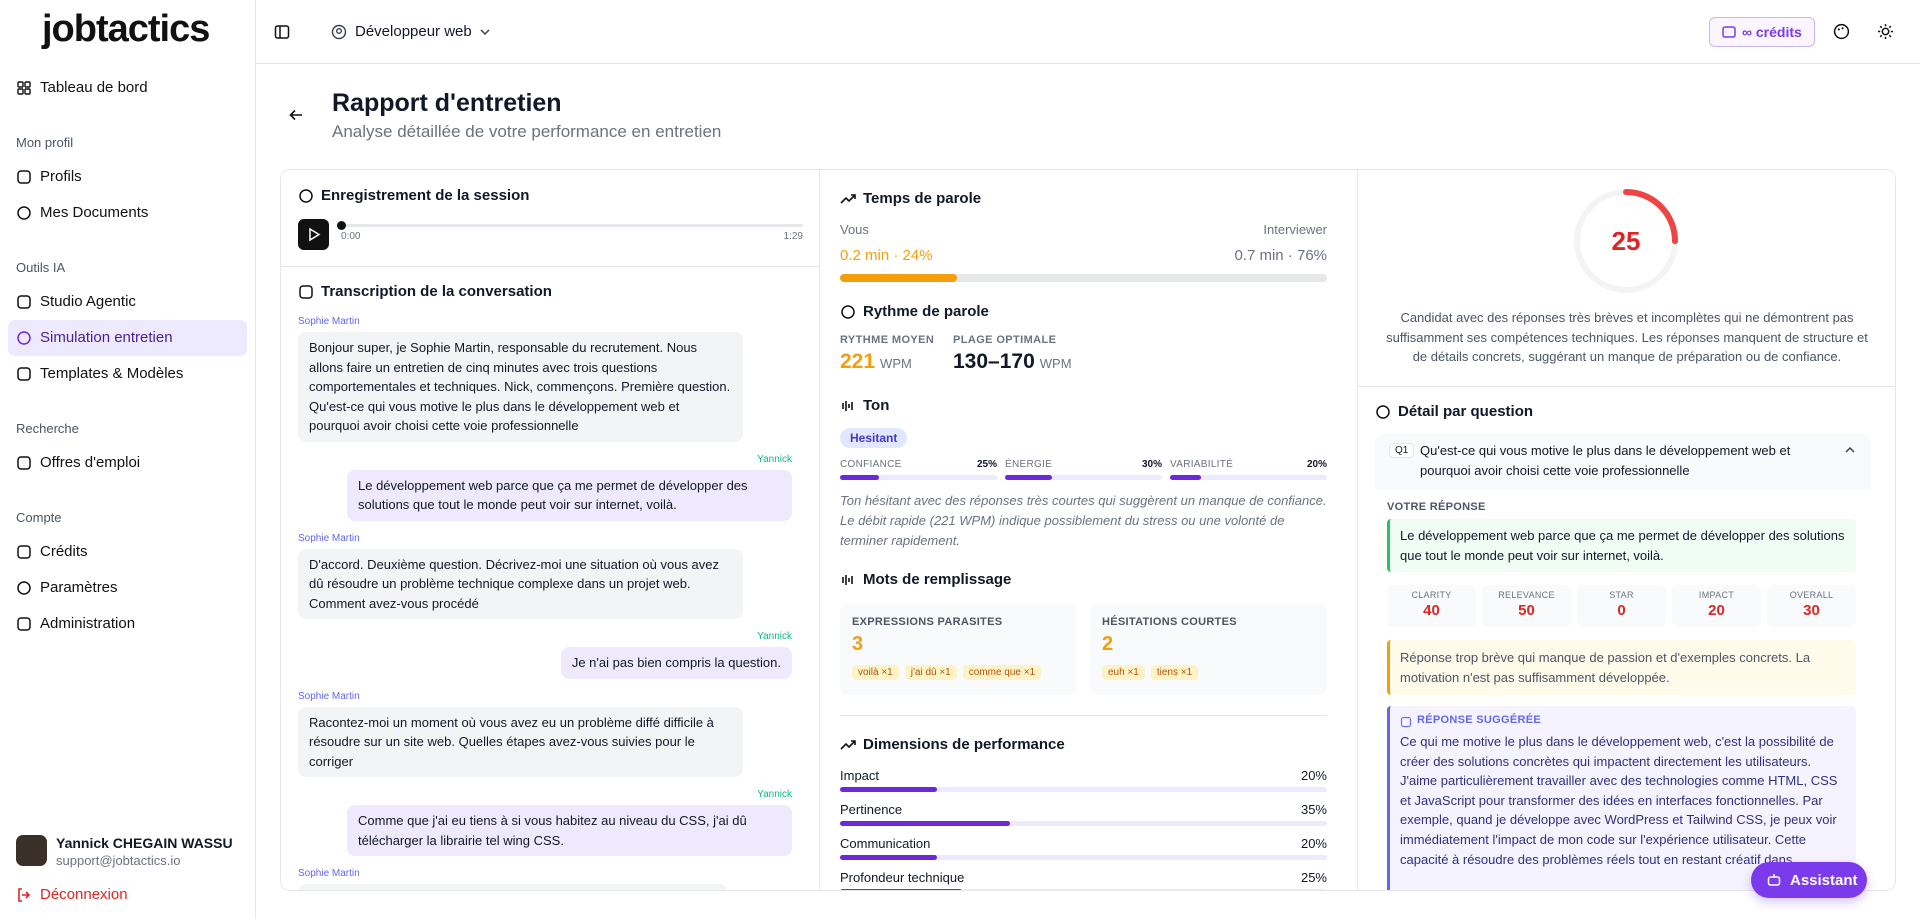  What do you see at coordinates (127, 302) in the screenshot?
I see `nav-item: Studio Agentic` at bounding box center [127, 302].